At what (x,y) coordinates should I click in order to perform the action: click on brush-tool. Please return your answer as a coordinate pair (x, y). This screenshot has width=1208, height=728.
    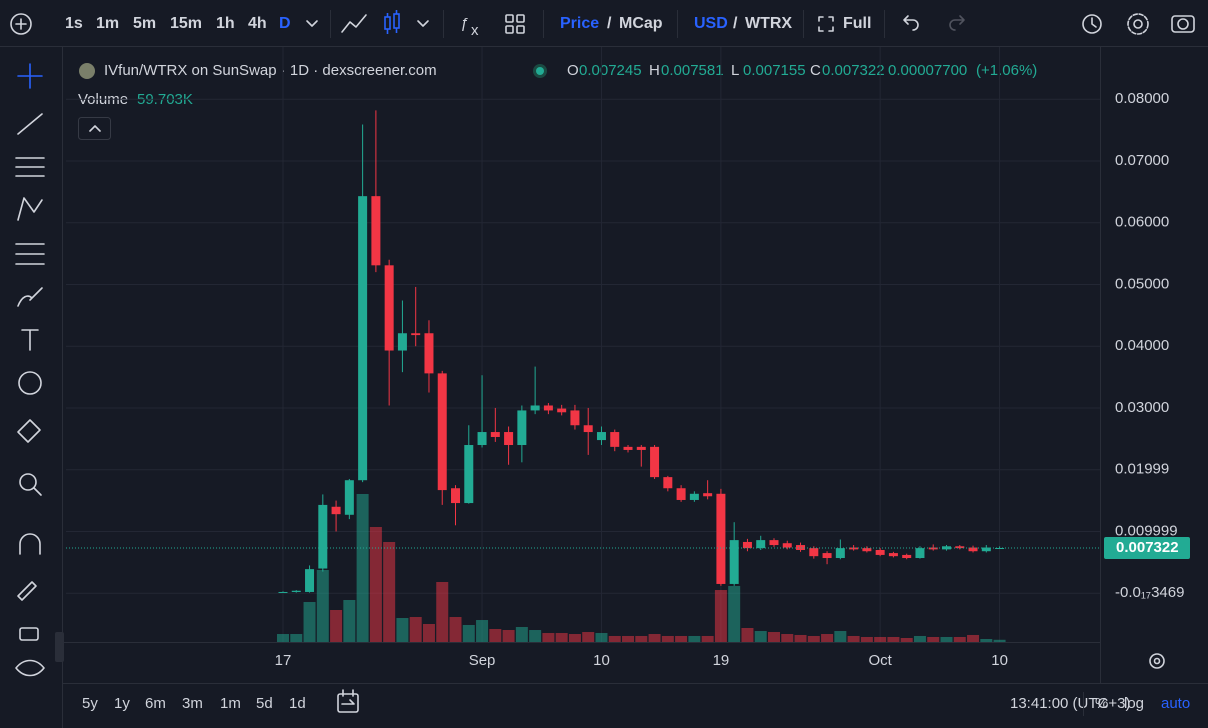
    Looking at the image, I should click on (30, 297).